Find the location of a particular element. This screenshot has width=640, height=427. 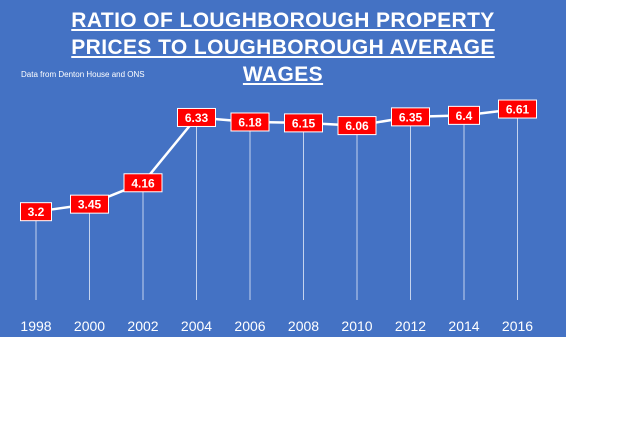

data-label-2000: 3.45 is located at coordinates (90, 205).